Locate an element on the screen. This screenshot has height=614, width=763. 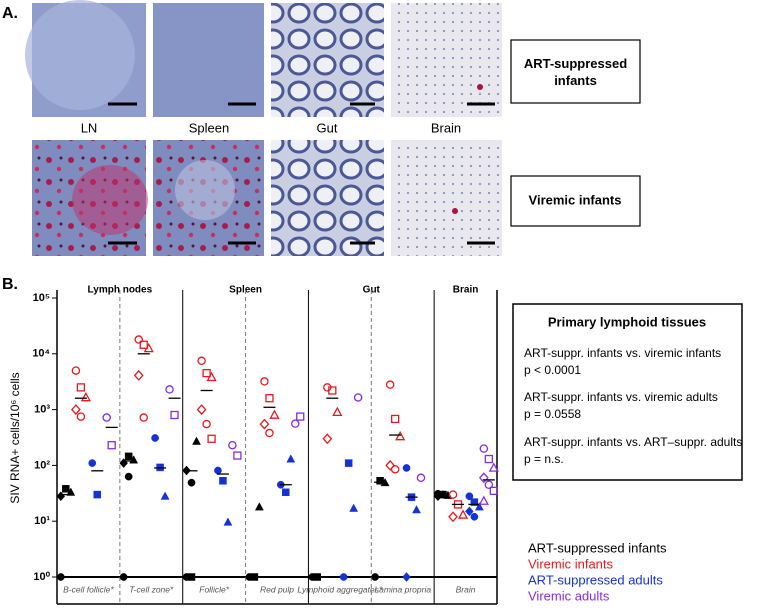
y-tick-label: 10⁰ is located at coordinates (41, 577).